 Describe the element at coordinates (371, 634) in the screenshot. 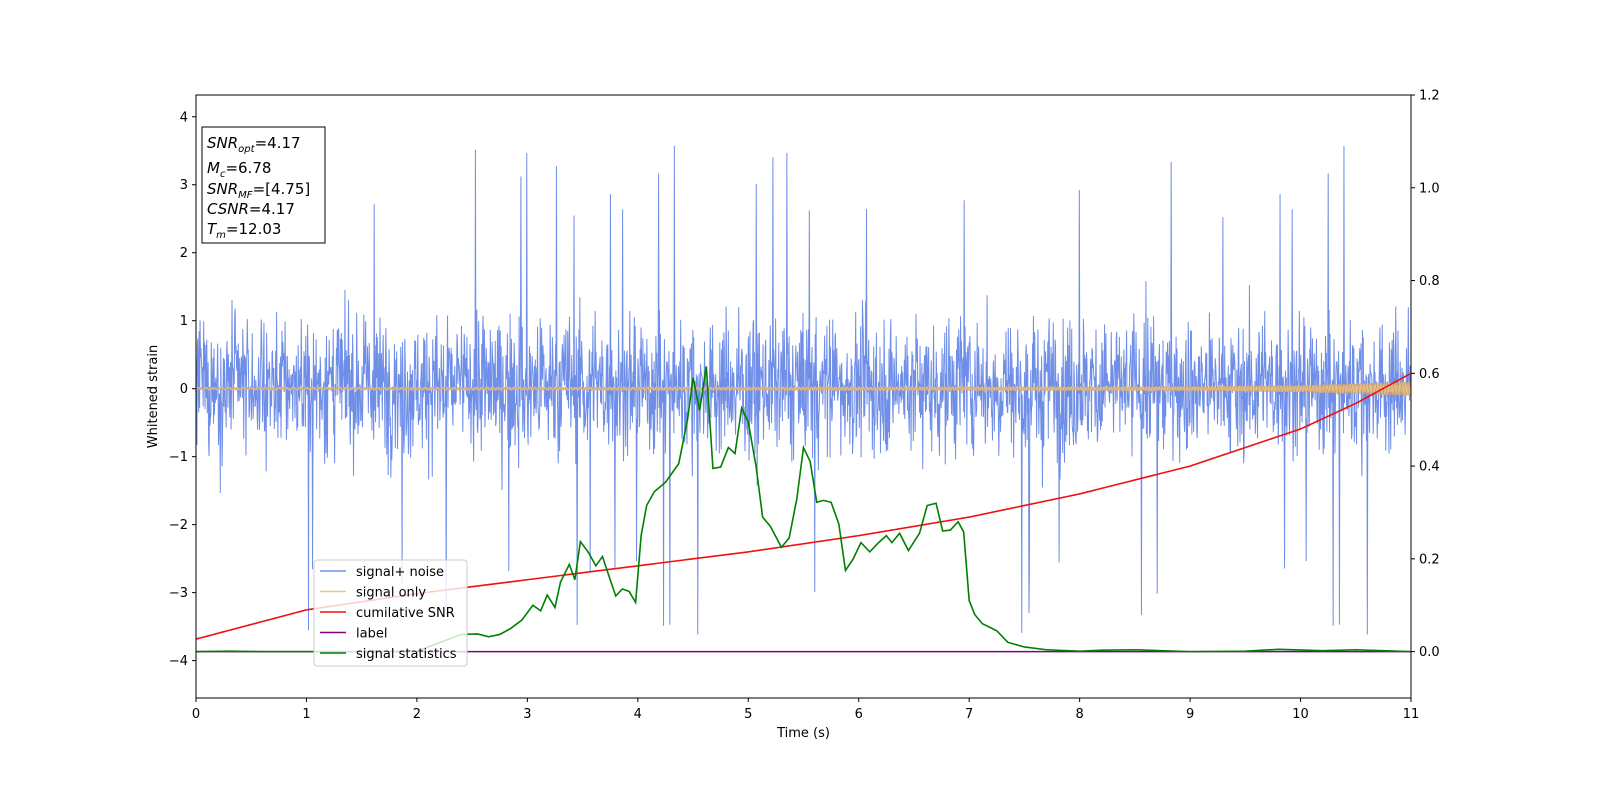

I see `legend-label-label: label` at that location.